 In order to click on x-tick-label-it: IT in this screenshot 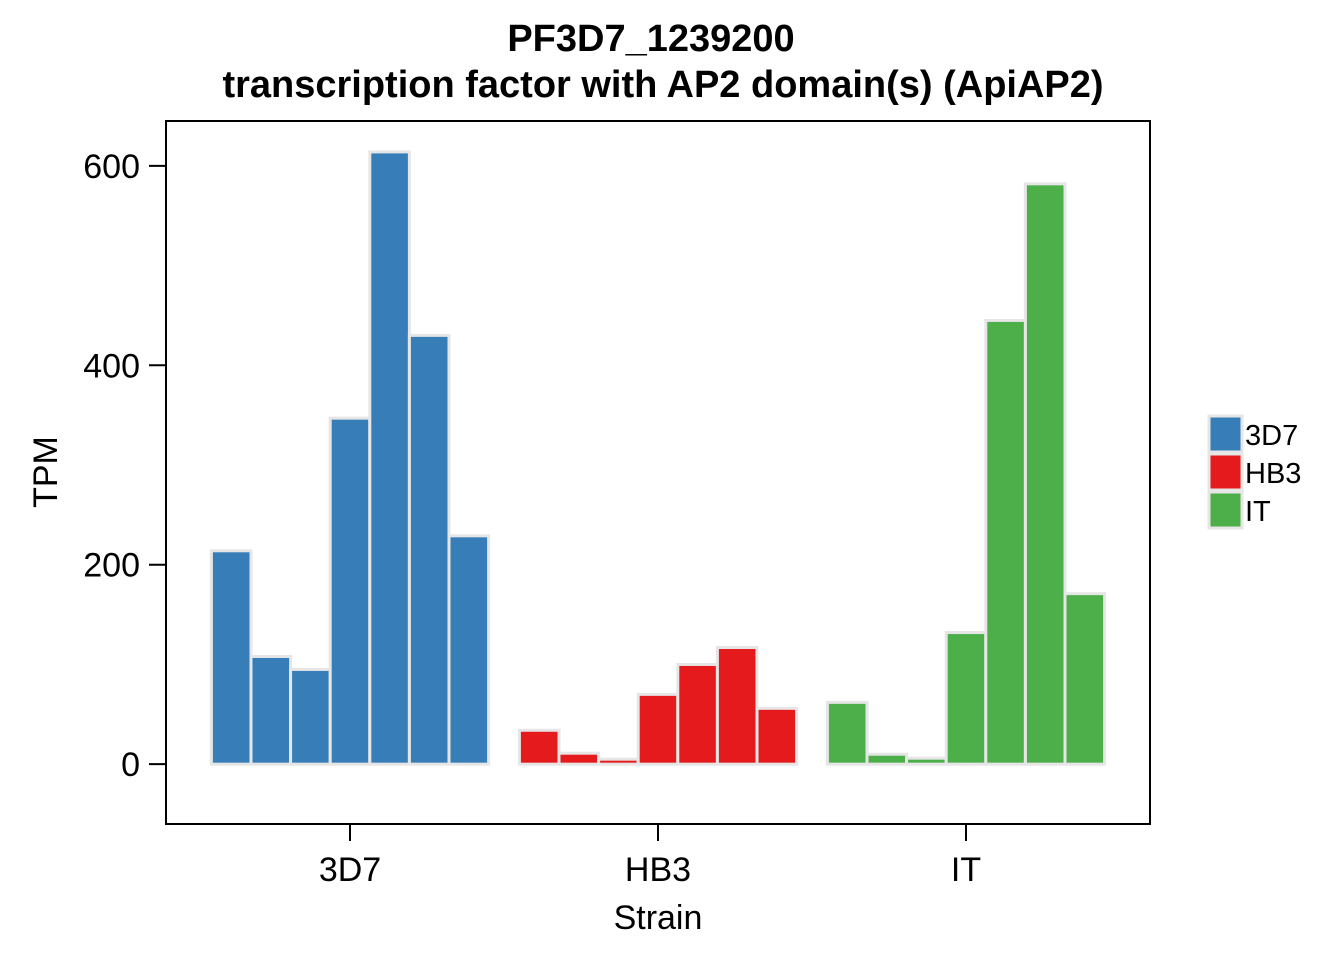, I will do `click(966, 870)`.